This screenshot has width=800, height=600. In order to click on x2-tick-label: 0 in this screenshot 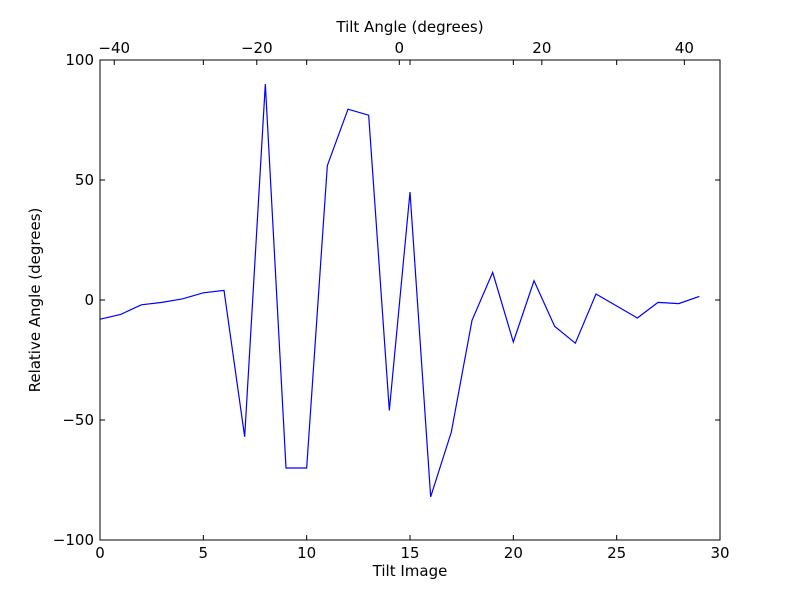, I will do `click(400, 48)`.